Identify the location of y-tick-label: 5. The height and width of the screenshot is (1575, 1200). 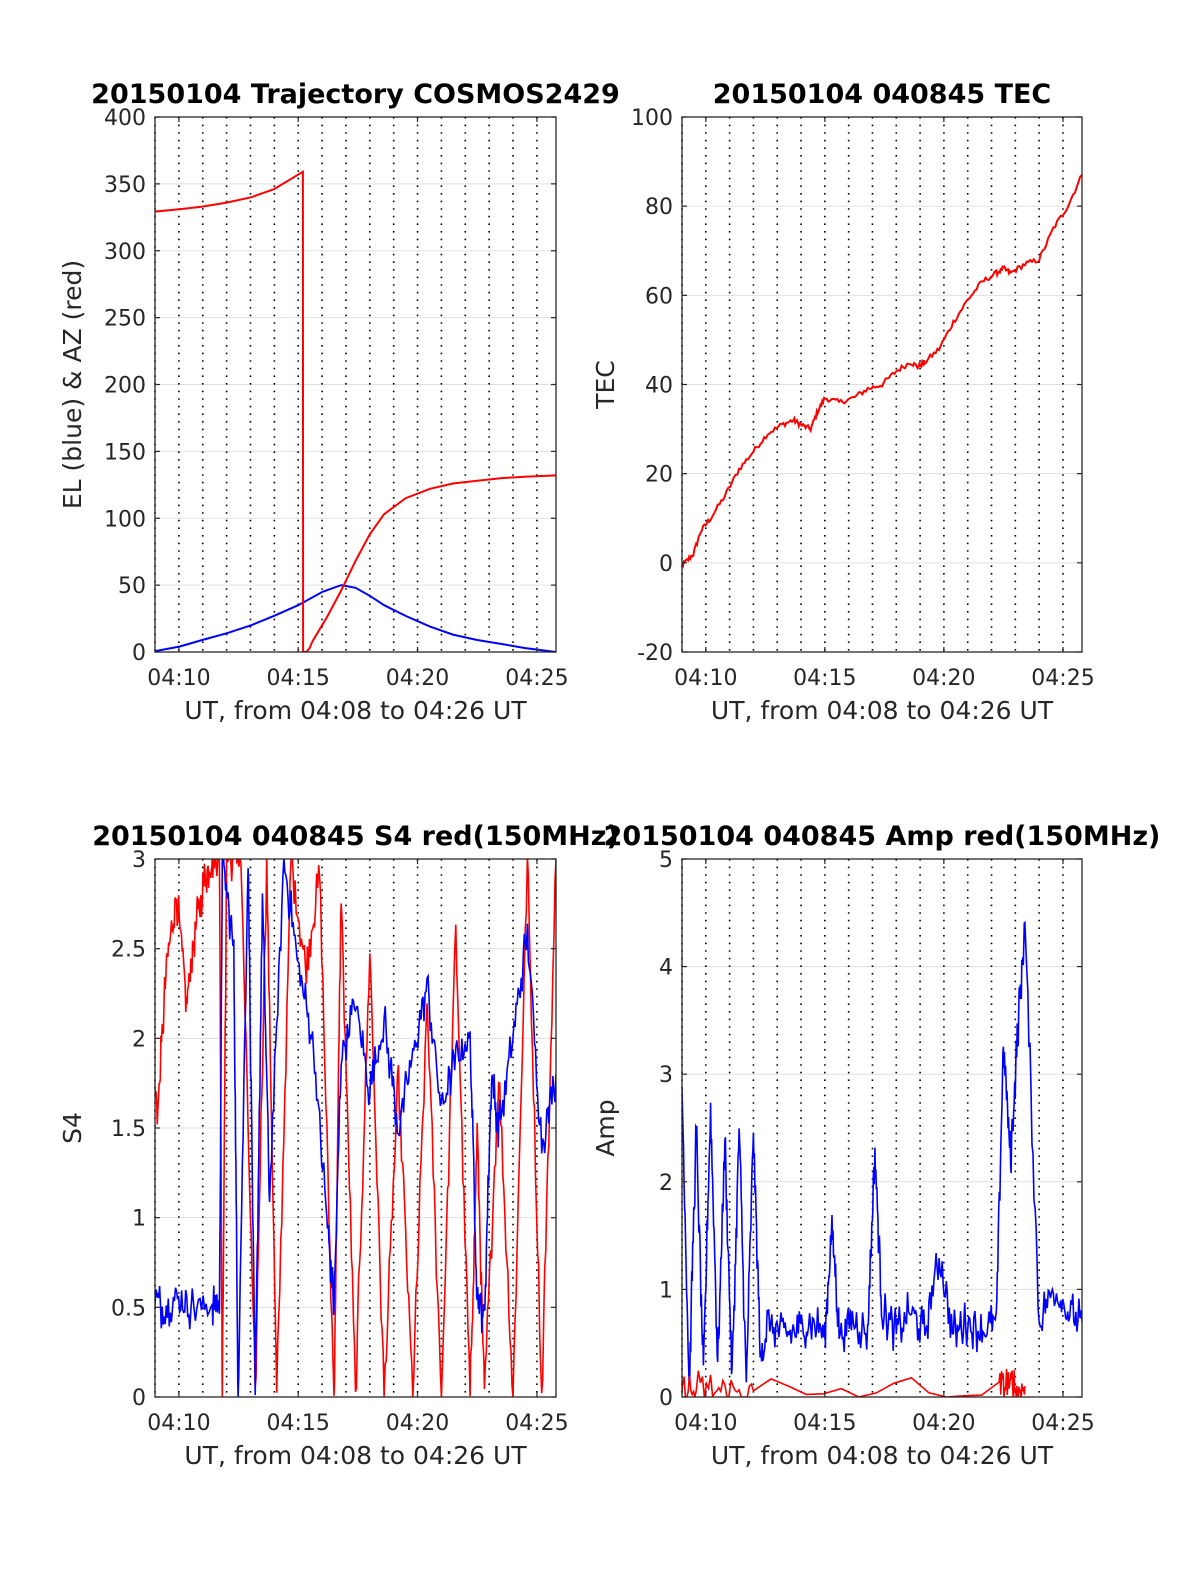
(666, 860).